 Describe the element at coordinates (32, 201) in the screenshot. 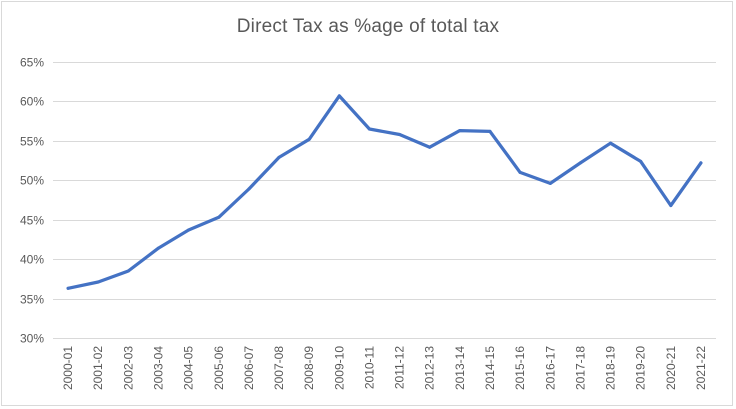

I see `y-axis-tick-labels: 30% 35% 40% 45% 50% 55% 60% 65%` at that location.